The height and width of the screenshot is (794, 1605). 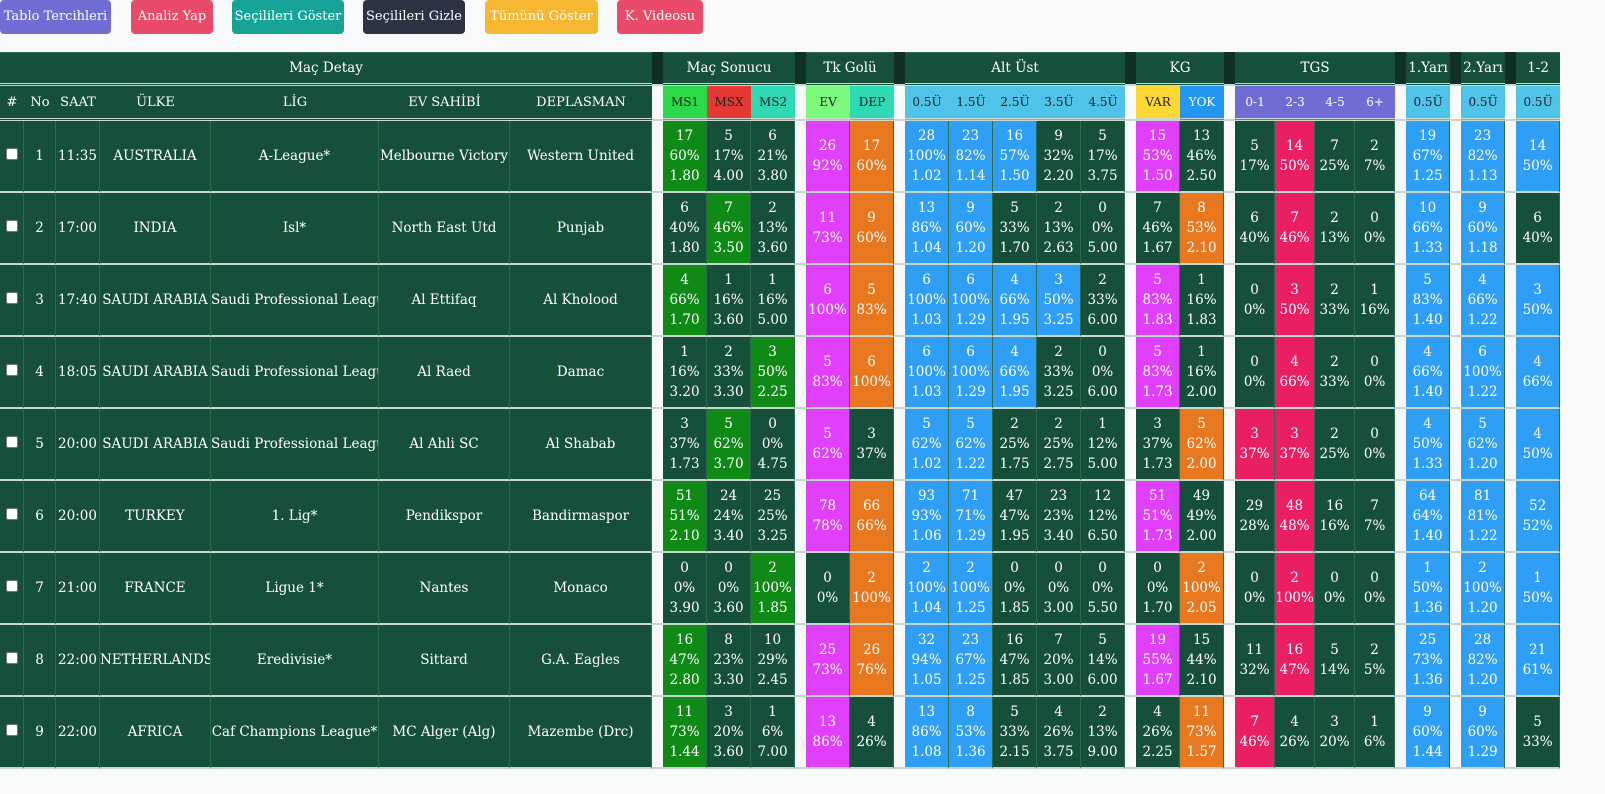 I want to click on col-au45: 4.5Ü, so click(x=1103, y=103).